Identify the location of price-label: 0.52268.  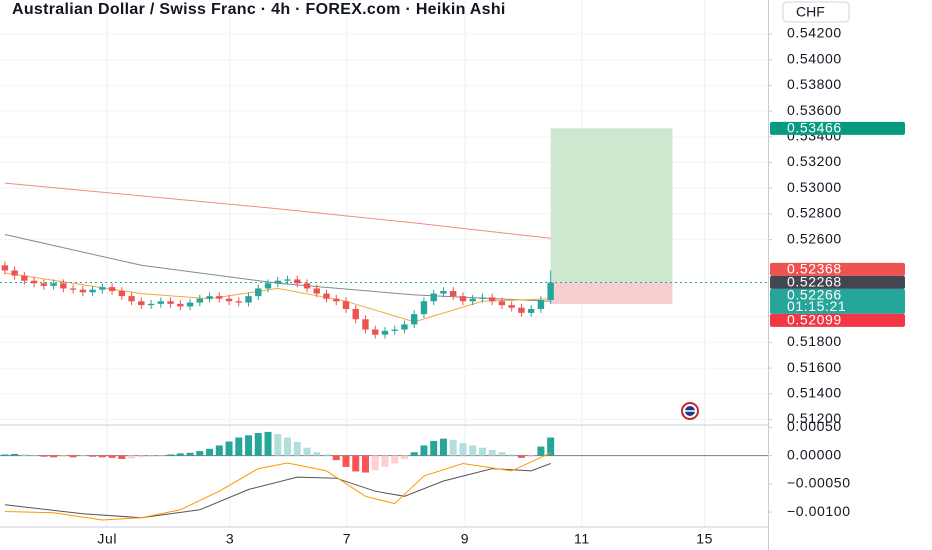
(814, 281).